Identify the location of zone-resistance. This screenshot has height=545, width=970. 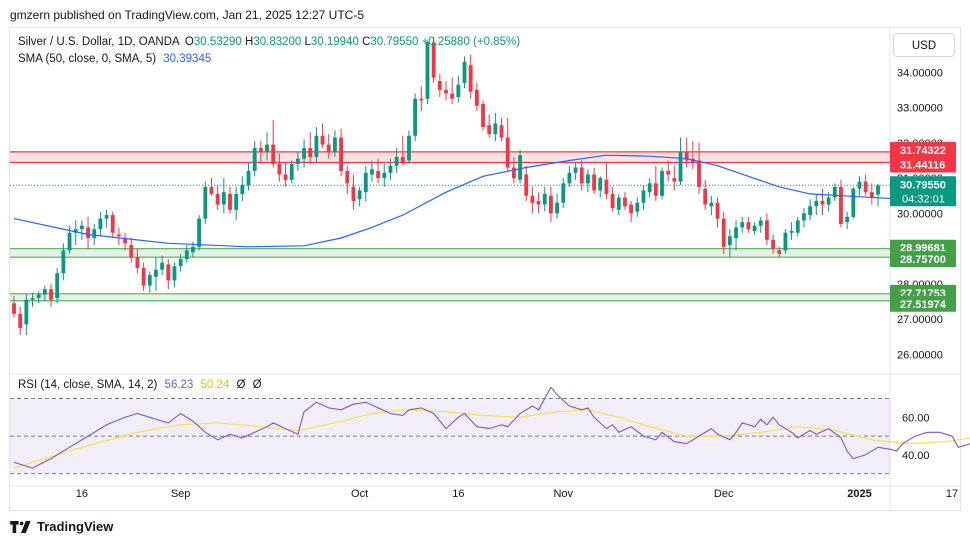
(450, 157).